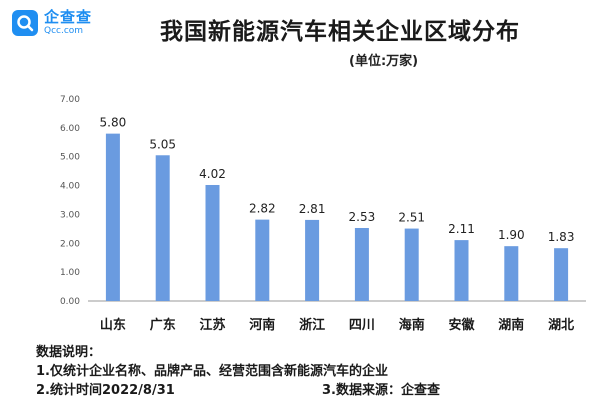 The width and height of the screenshot is (599, 414). What do you see at coordinates (362, 217) in the screenshot?
I see `data-label: 2.53` at bounding box center [362, 217].